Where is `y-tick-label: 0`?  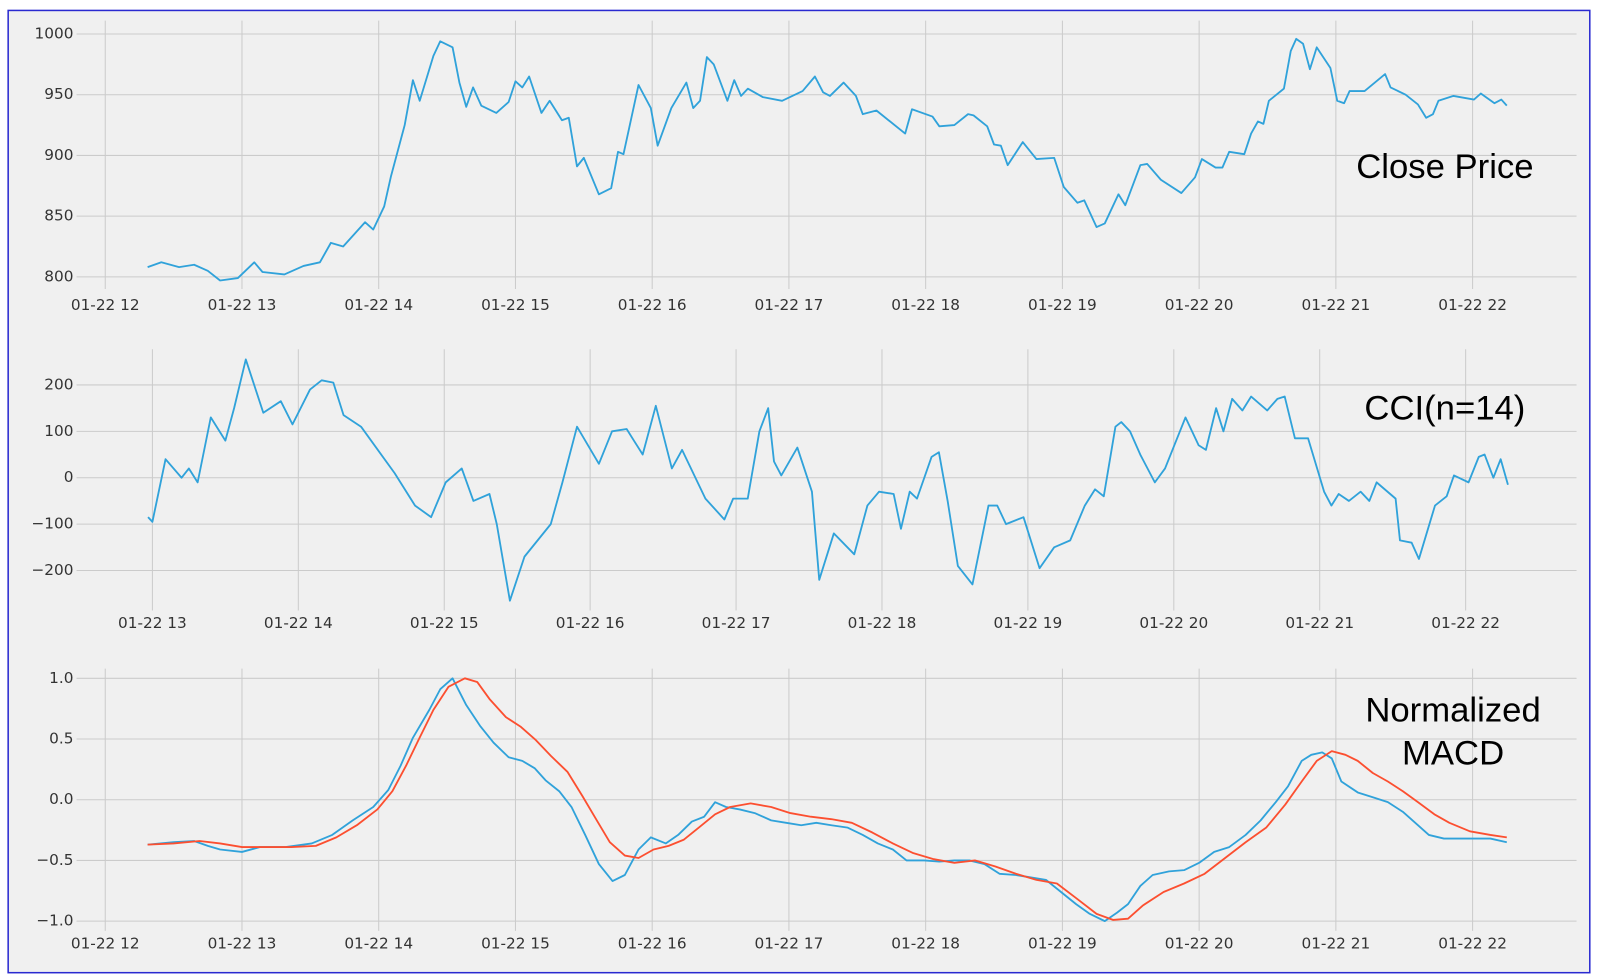 y-tick-label: 0 is located at coordinates (69, 477).